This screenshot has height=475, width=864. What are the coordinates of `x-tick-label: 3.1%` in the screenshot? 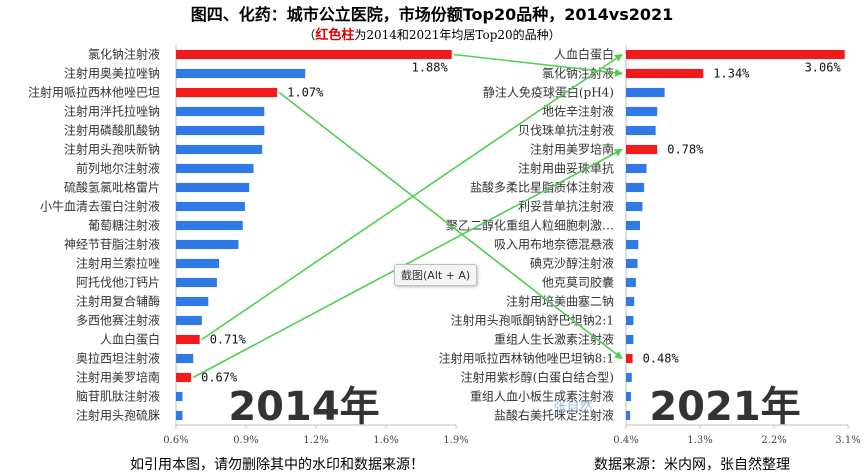 It's located at (847, 440).